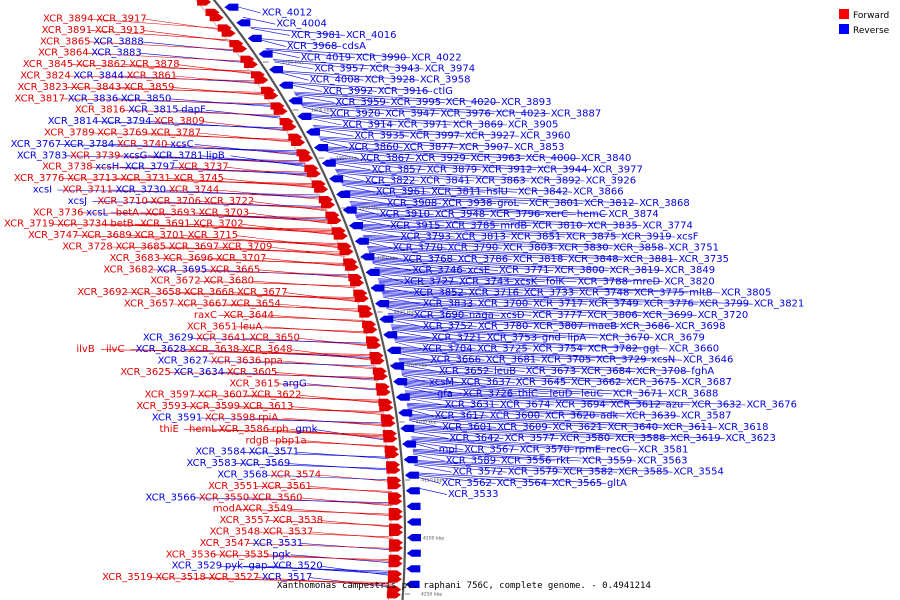 Image resolution: width=900 pixels, height=600 pixels. Describe the element at coordinates (505, 371) in the screenshot. I see `gene-label: leuB` at that location.